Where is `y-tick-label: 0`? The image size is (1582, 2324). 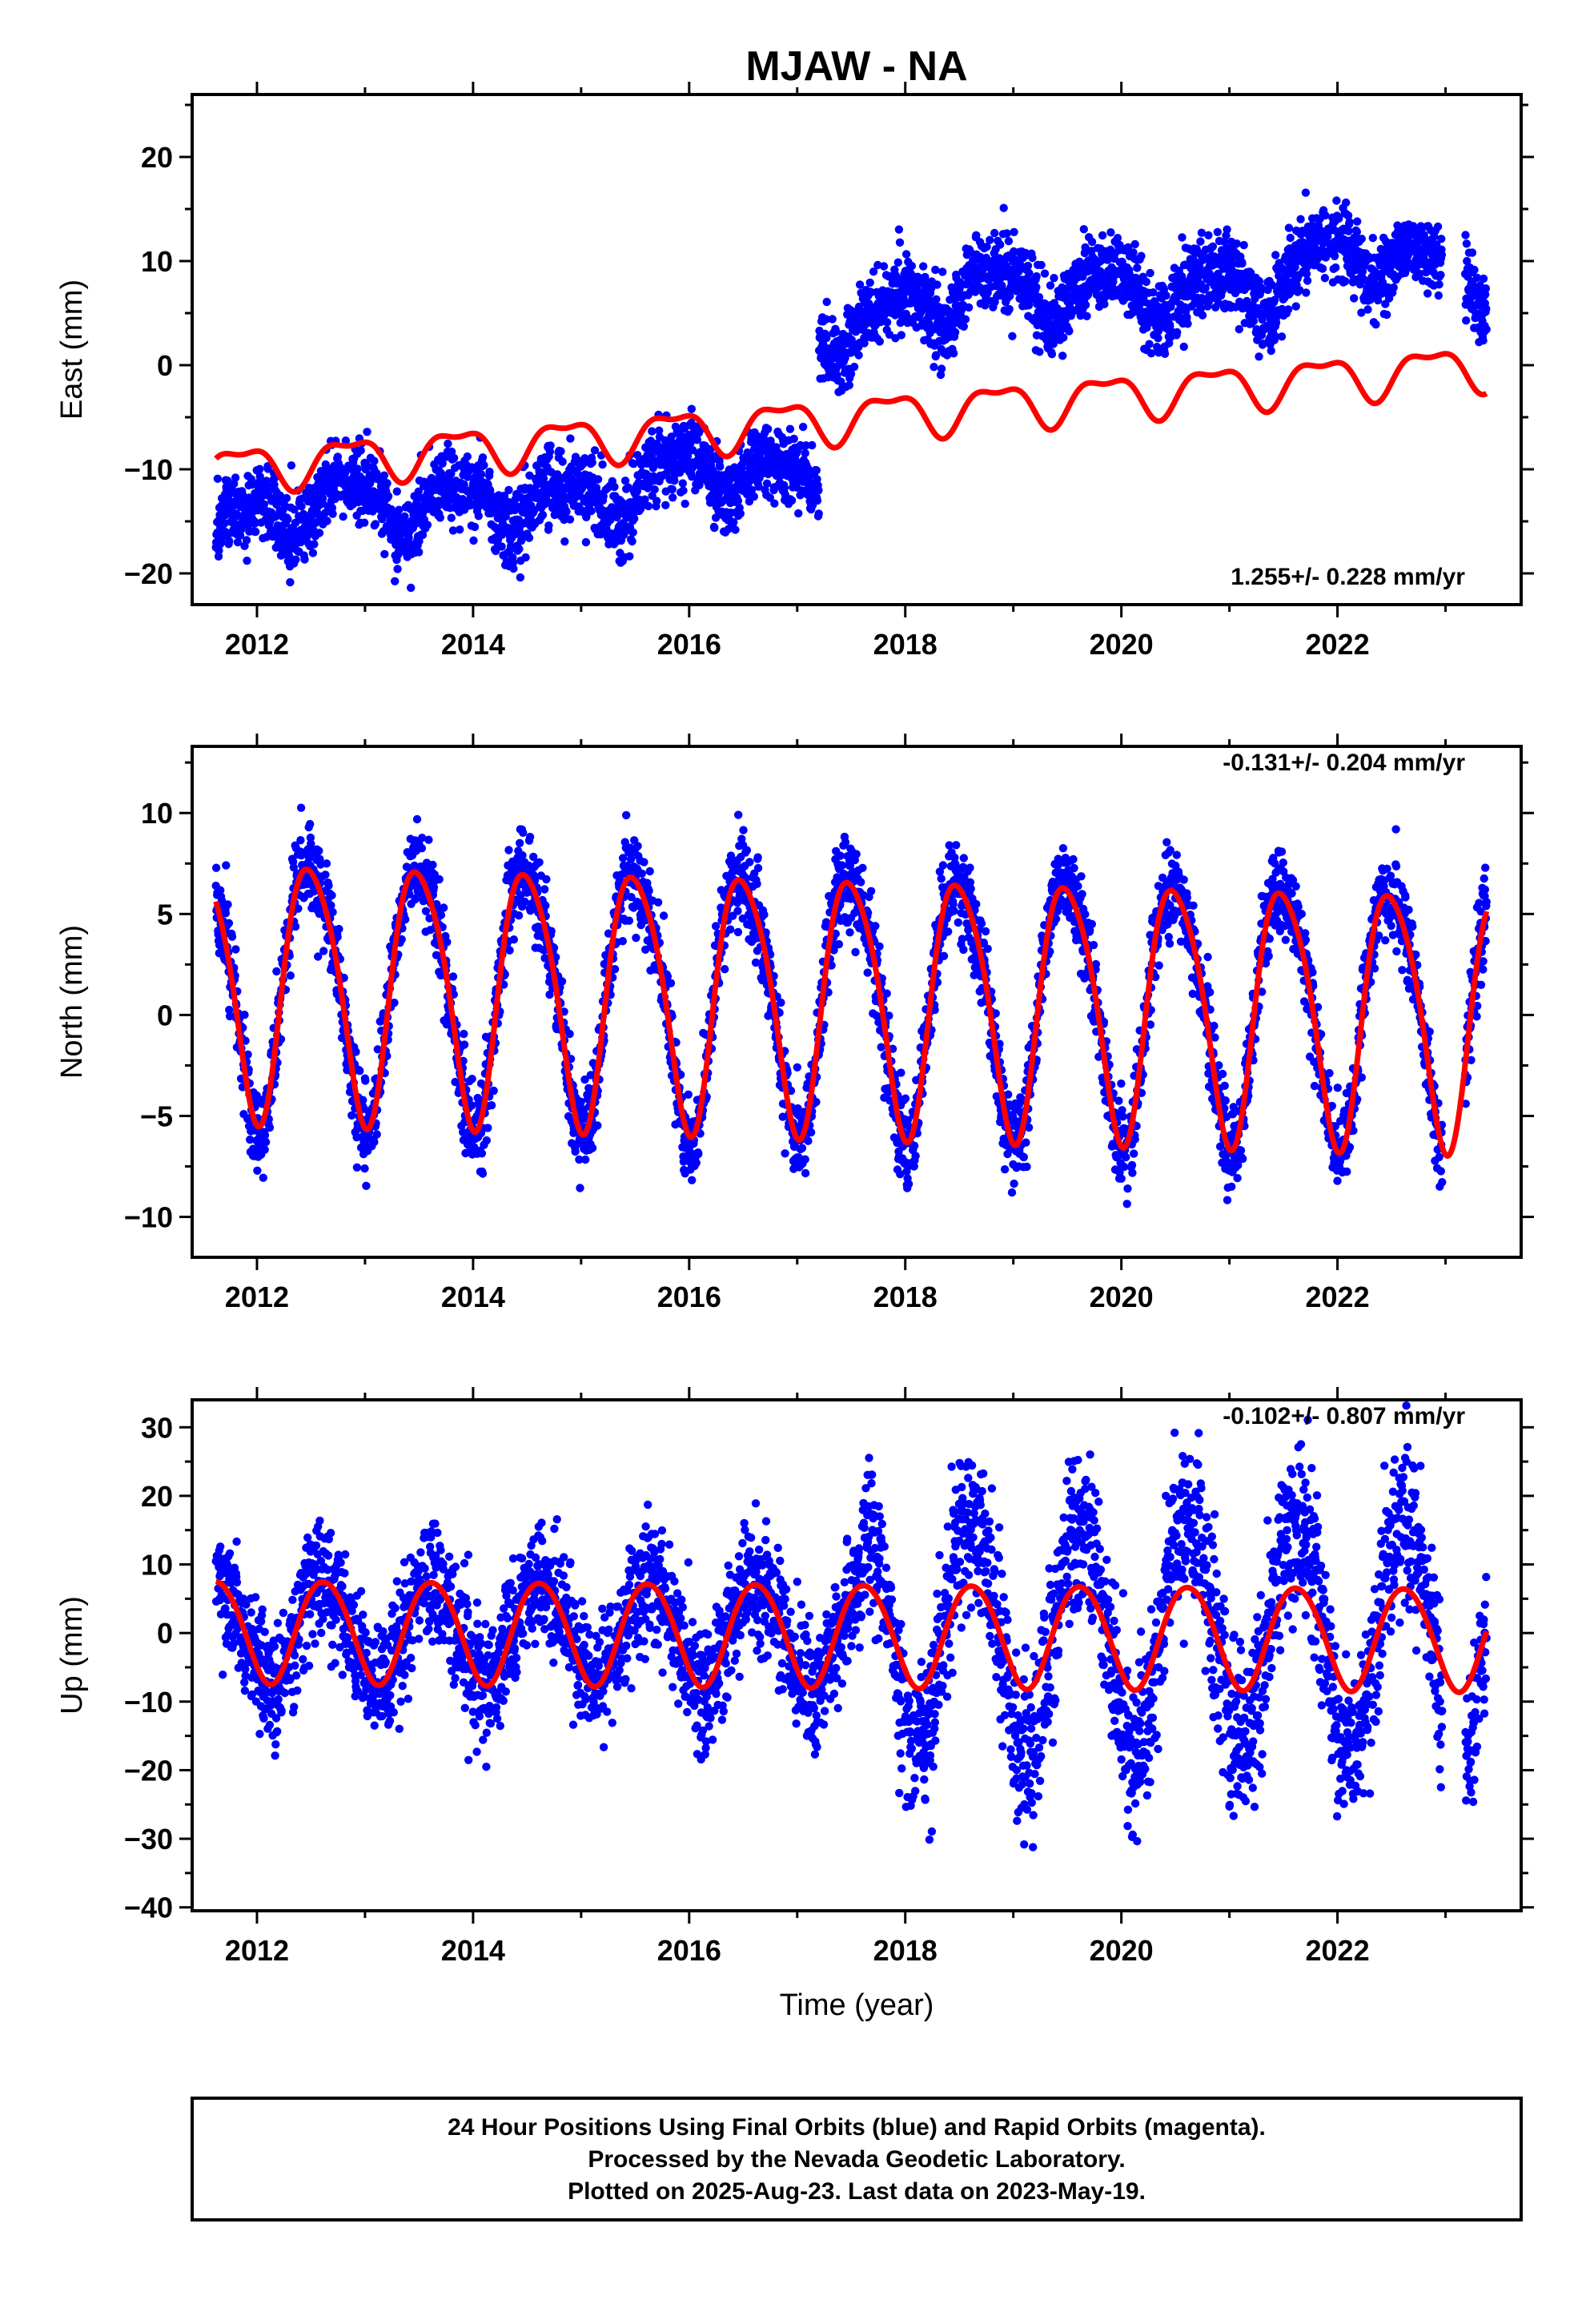
y-tick-label: 0 is located at coordinates (165, 366).